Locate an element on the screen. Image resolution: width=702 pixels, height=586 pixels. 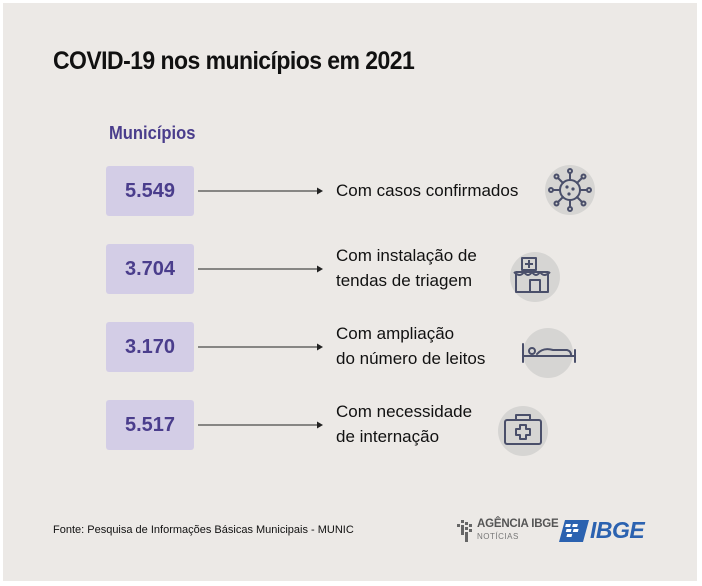
stat-row-hospitalization: 5.517 Com necessidade de internação is located at coordinates (350, 427).